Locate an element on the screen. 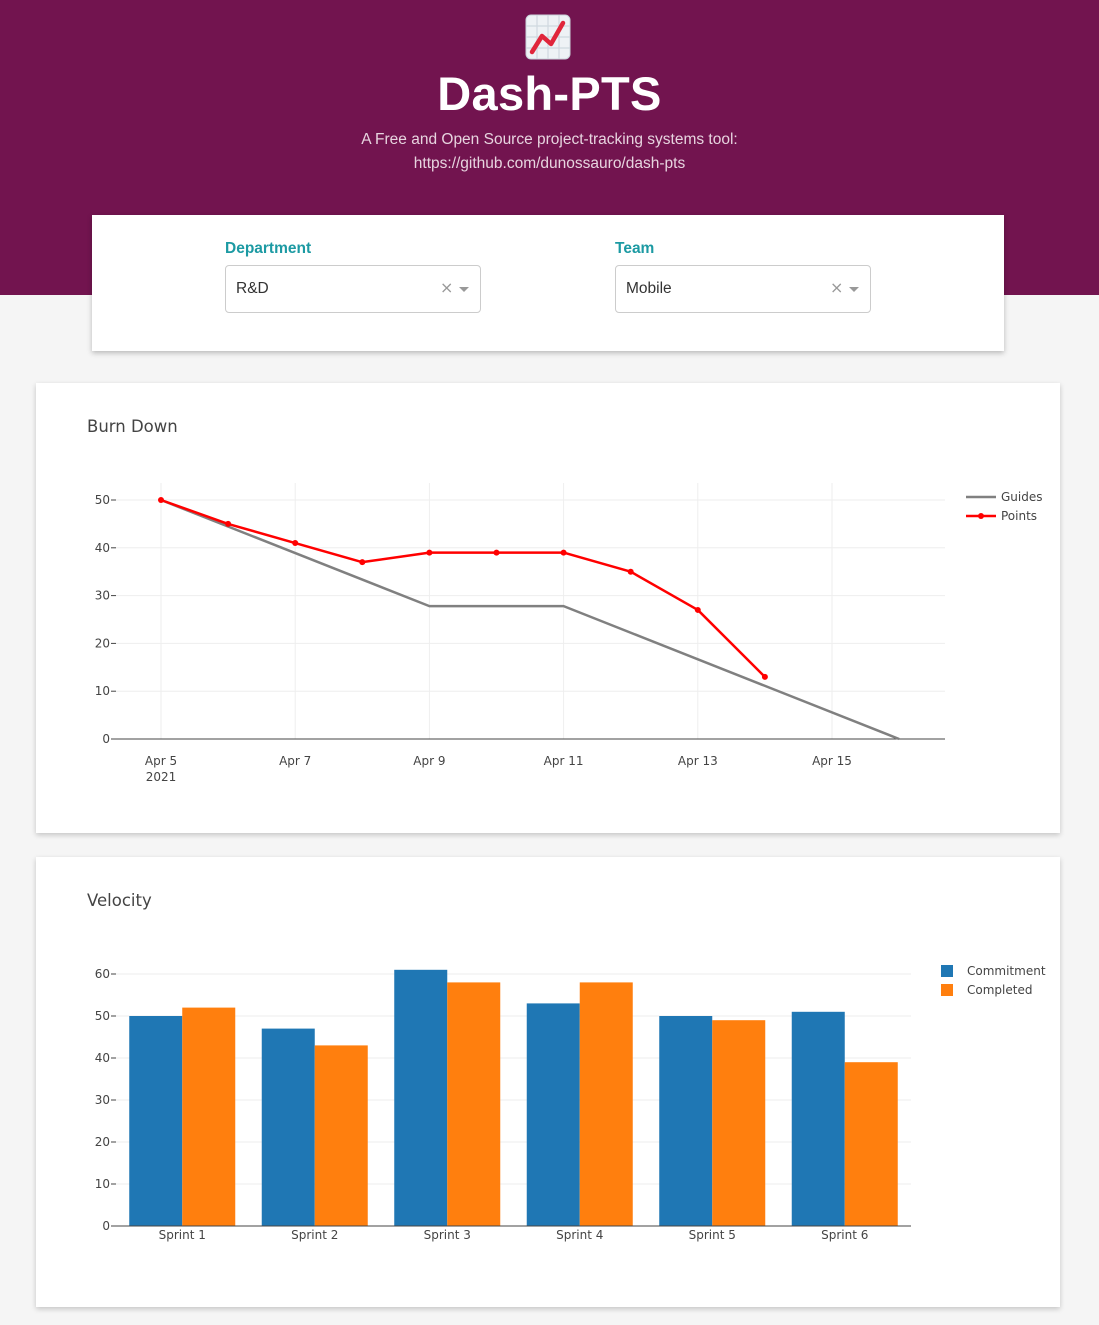  x-tick-label: Apr 5 is located at coordinates (161, 761).